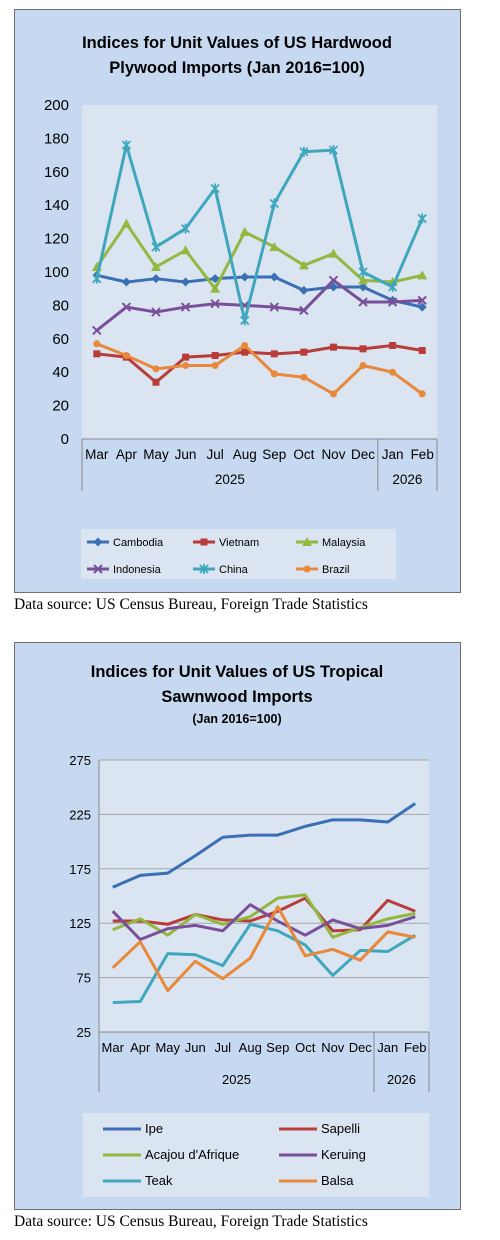 The image size is (500, 1240). I want to click on plywood-y-tick-label: 60, so click(60, 339).